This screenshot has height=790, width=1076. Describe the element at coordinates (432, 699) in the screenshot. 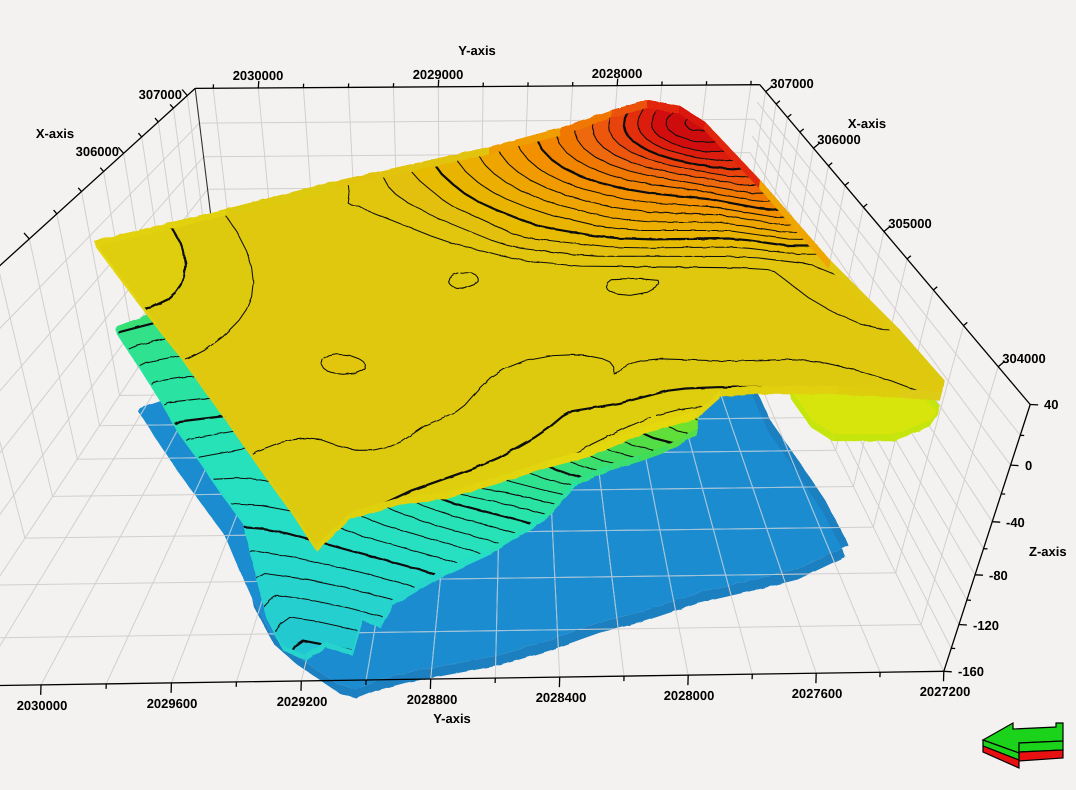

I see `svg-text: 2028800` at that location.